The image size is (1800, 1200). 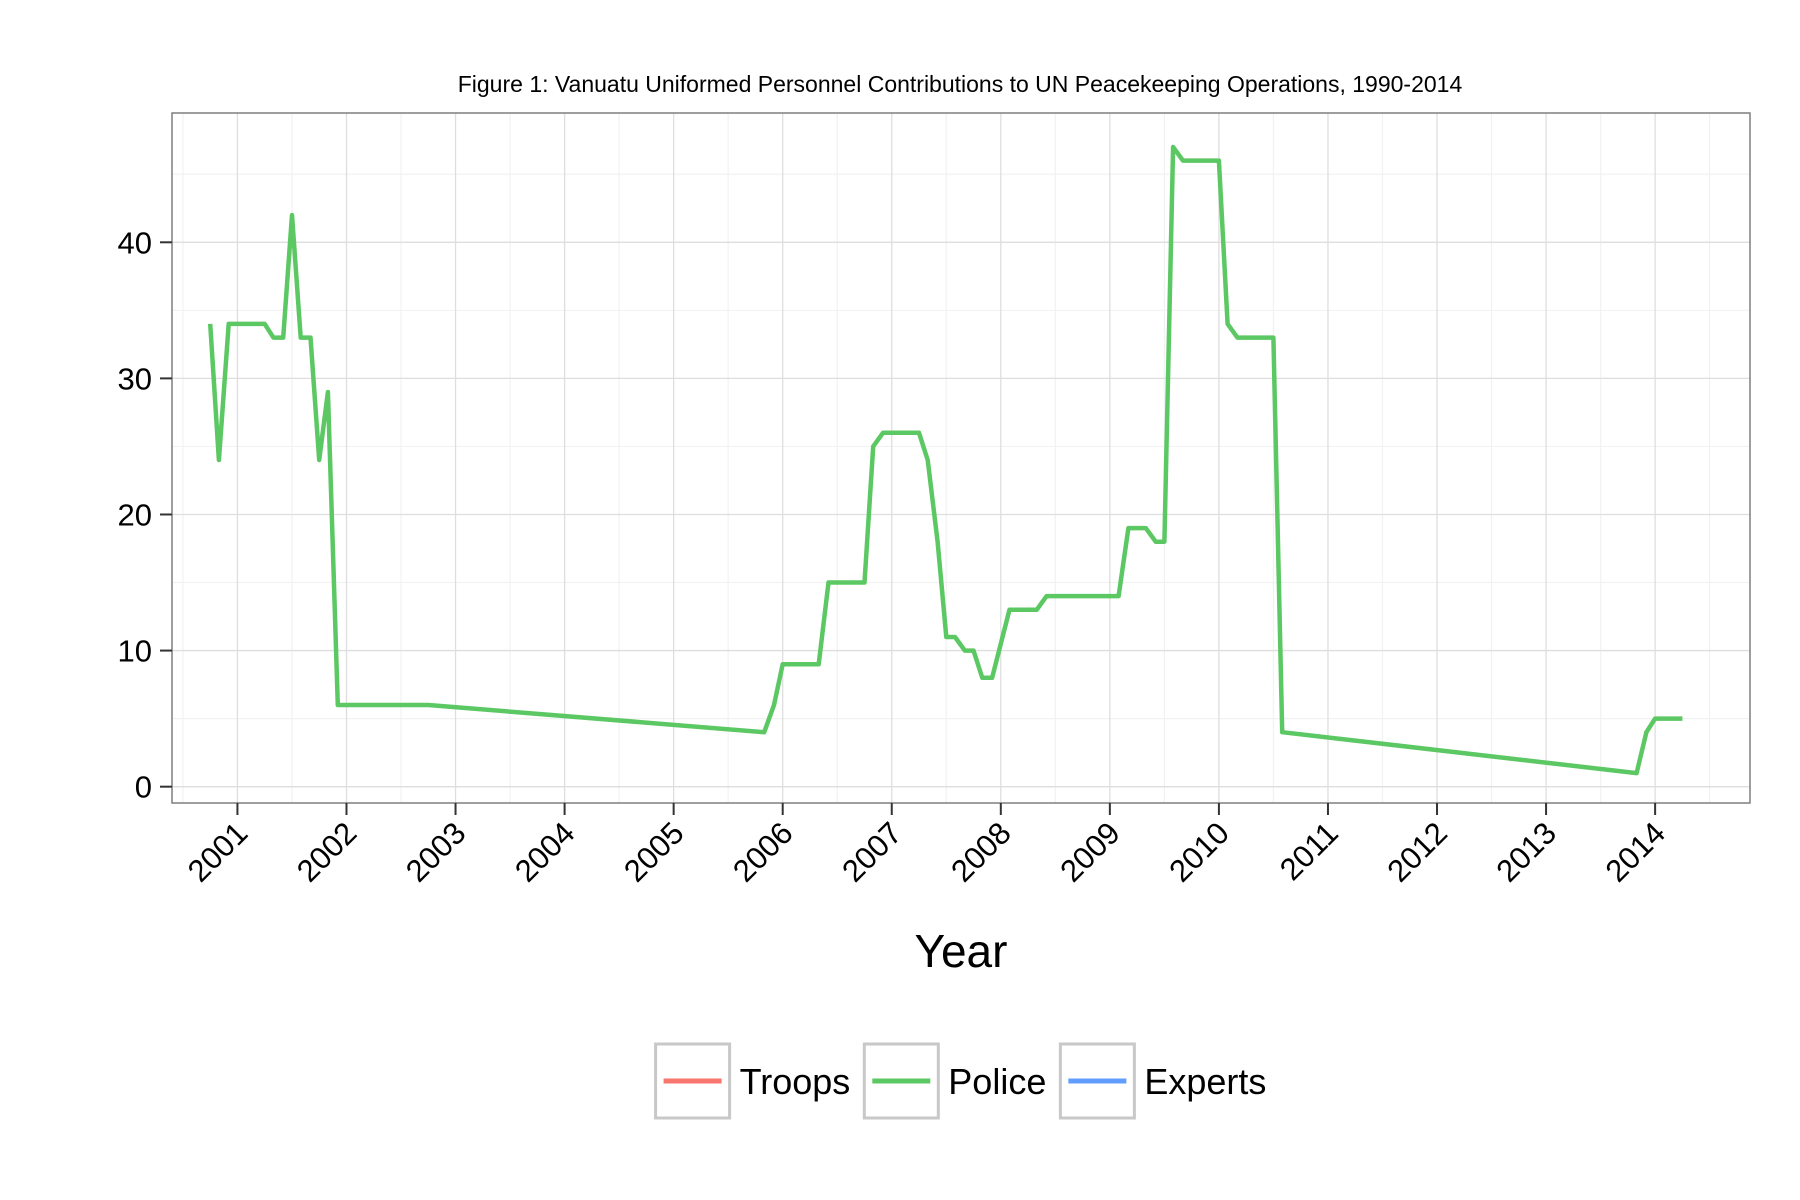 I want to click on legend: Troops Police Experts, so click(x=960, y=1081).